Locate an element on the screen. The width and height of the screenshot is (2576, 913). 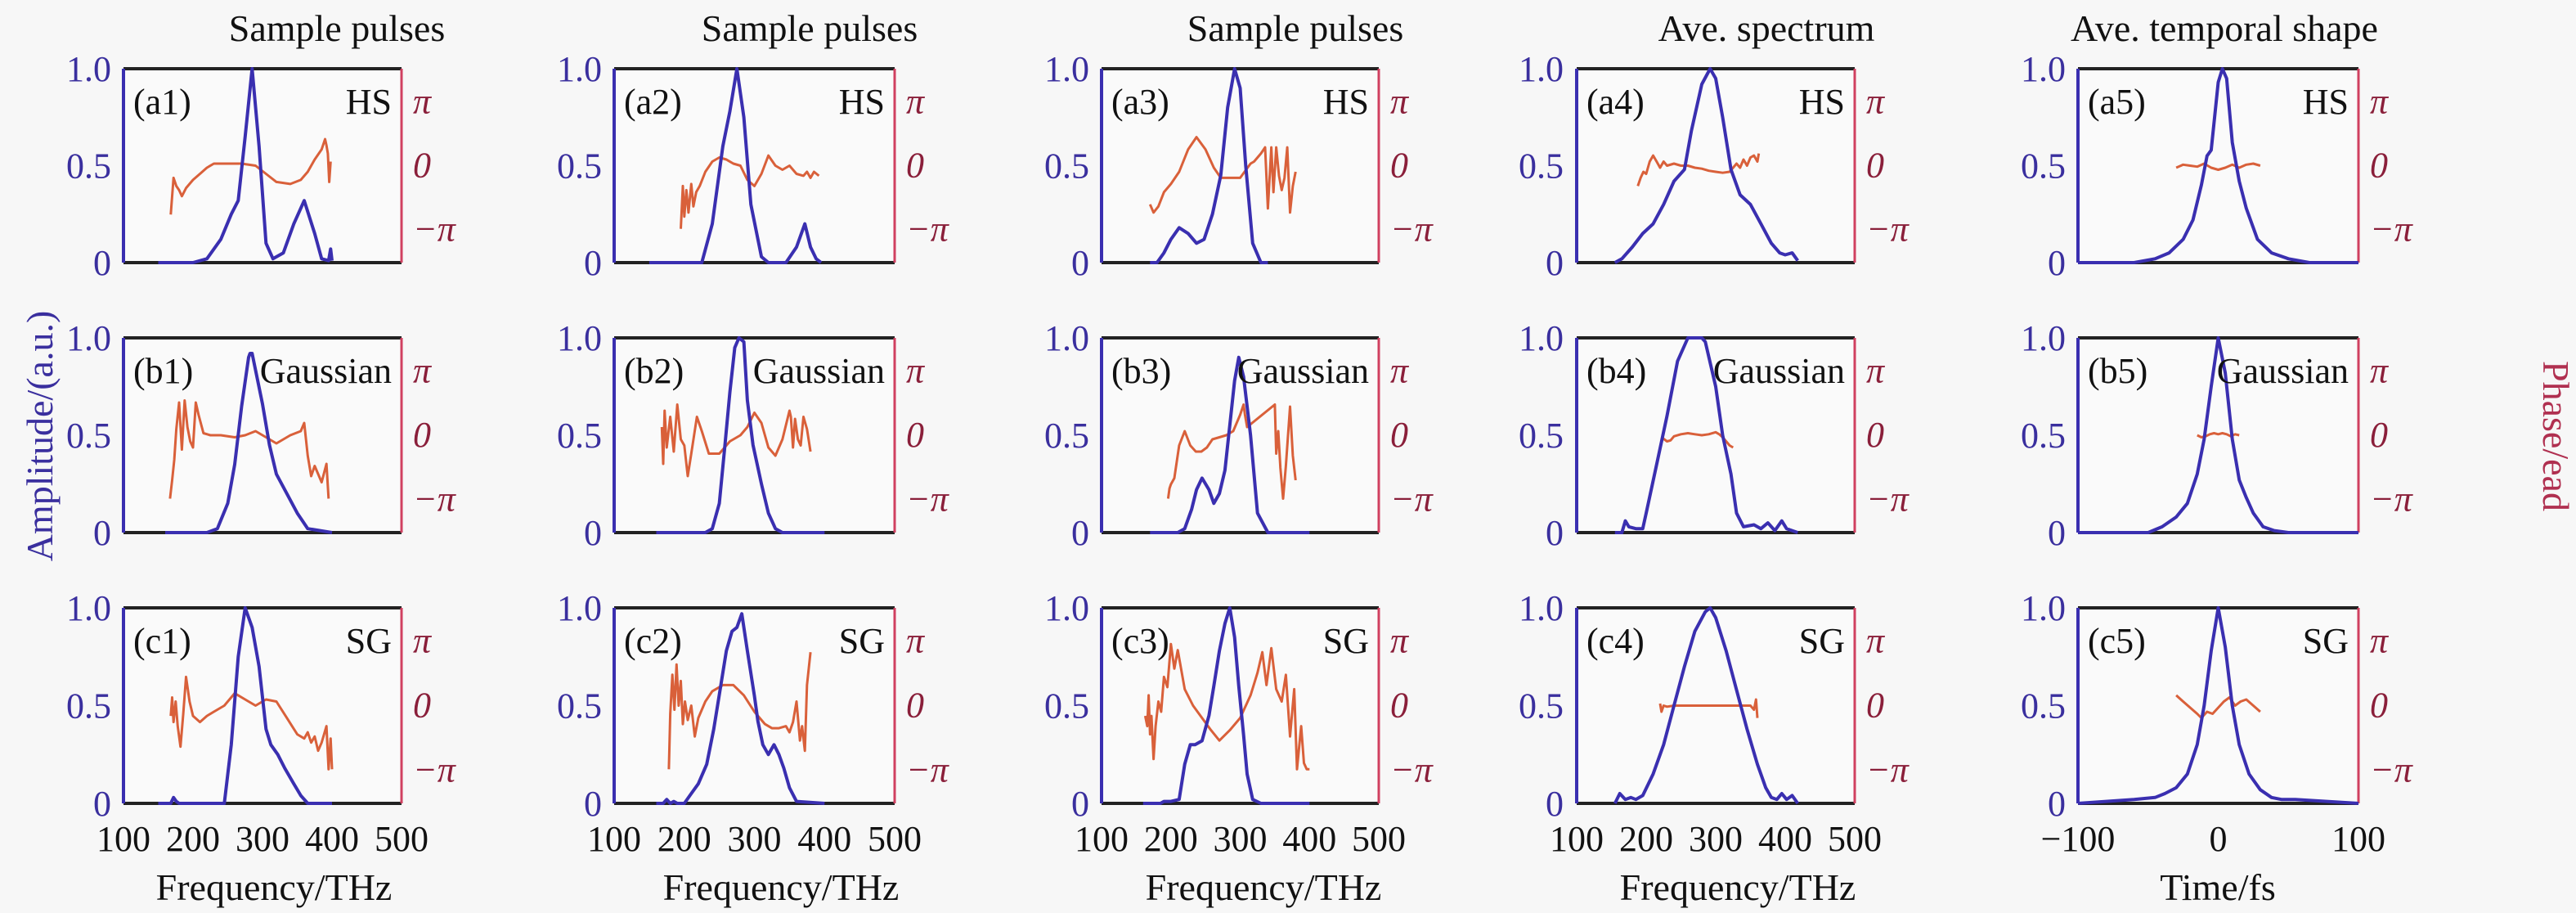
panel-a4: 0 0.5 1.0 −π 0 π (a4) HS is located at coordinates (1714, 166).